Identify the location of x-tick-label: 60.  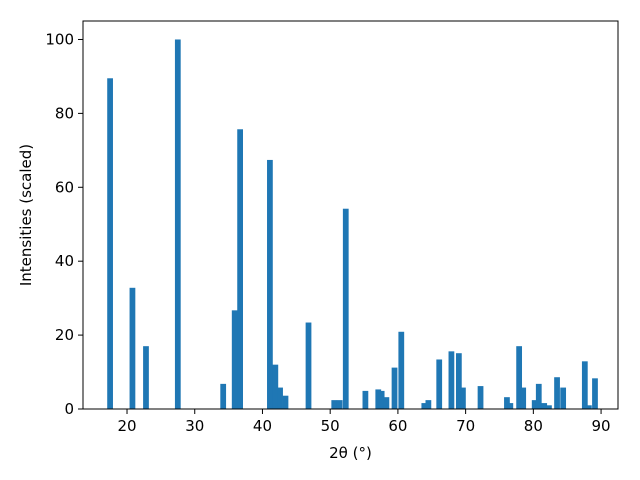
(397, 426).